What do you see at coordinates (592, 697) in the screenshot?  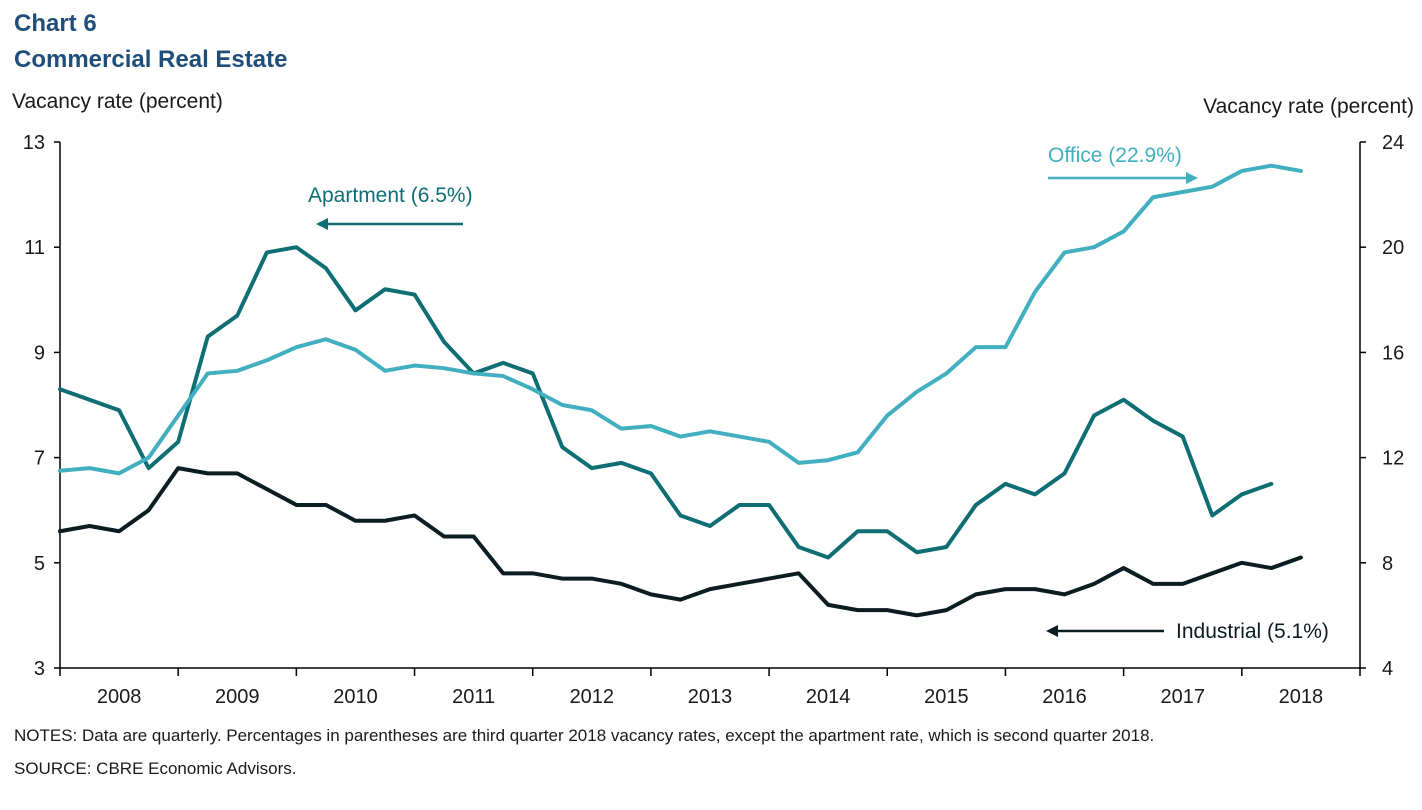 I see `x-tick-label: 2012` at bounding box center [592, 697].